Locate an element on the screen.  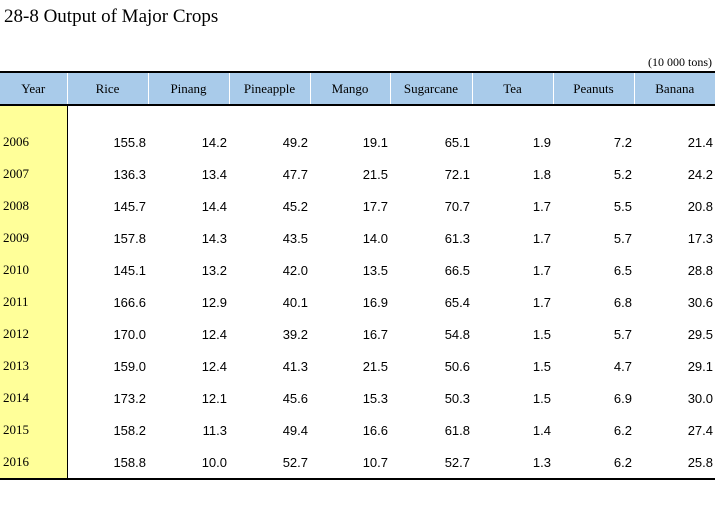
value-cell: 1.4 is located at coordinates (541, 430).